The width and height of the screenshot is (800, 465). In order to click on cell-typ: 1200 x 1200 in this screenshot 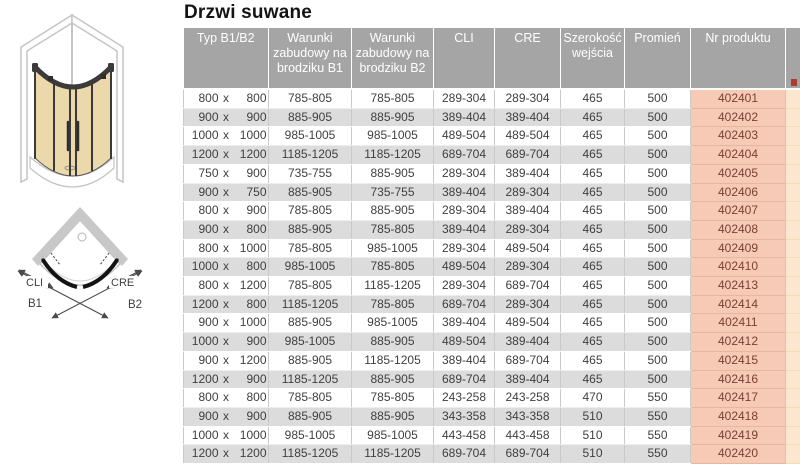, I will do `click(226, 155)`.